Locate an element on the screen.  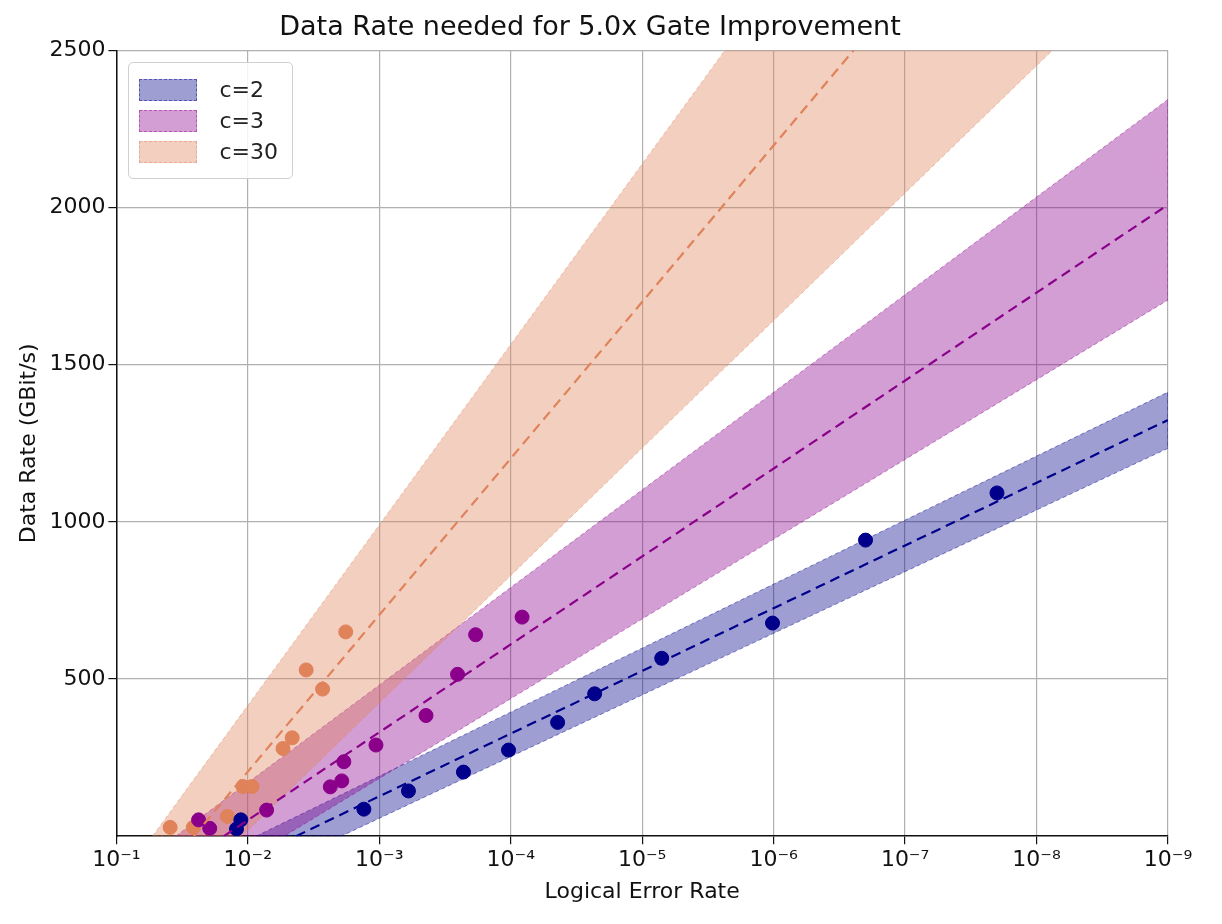
y-axis-title: Data Rate (GBit/s) is located at coordinates (27, 443).